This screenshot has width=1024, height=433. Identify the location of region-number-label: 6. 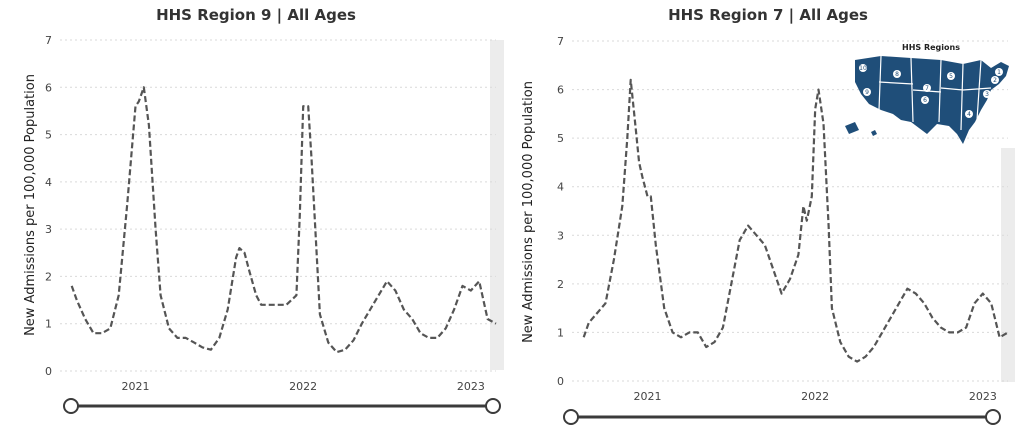
(925, 100).